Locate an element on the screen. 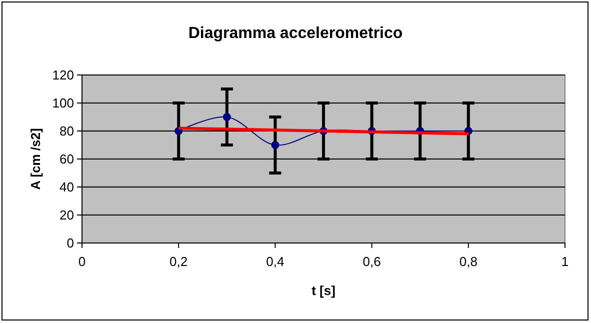 This screenshot has height=323, width=591. y-tick-label: 0 is located at coordinates (70, 243).